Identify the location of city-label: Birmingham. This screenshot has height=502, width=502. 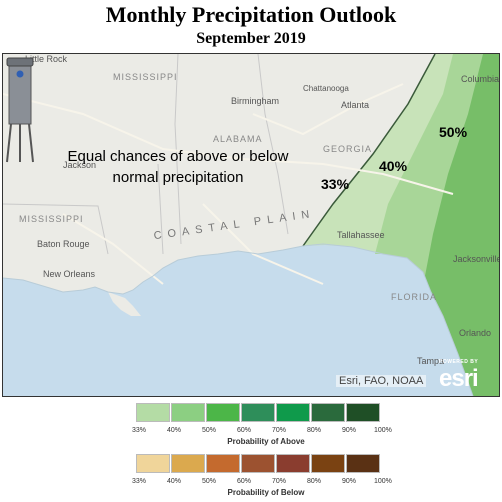
(255, 101).